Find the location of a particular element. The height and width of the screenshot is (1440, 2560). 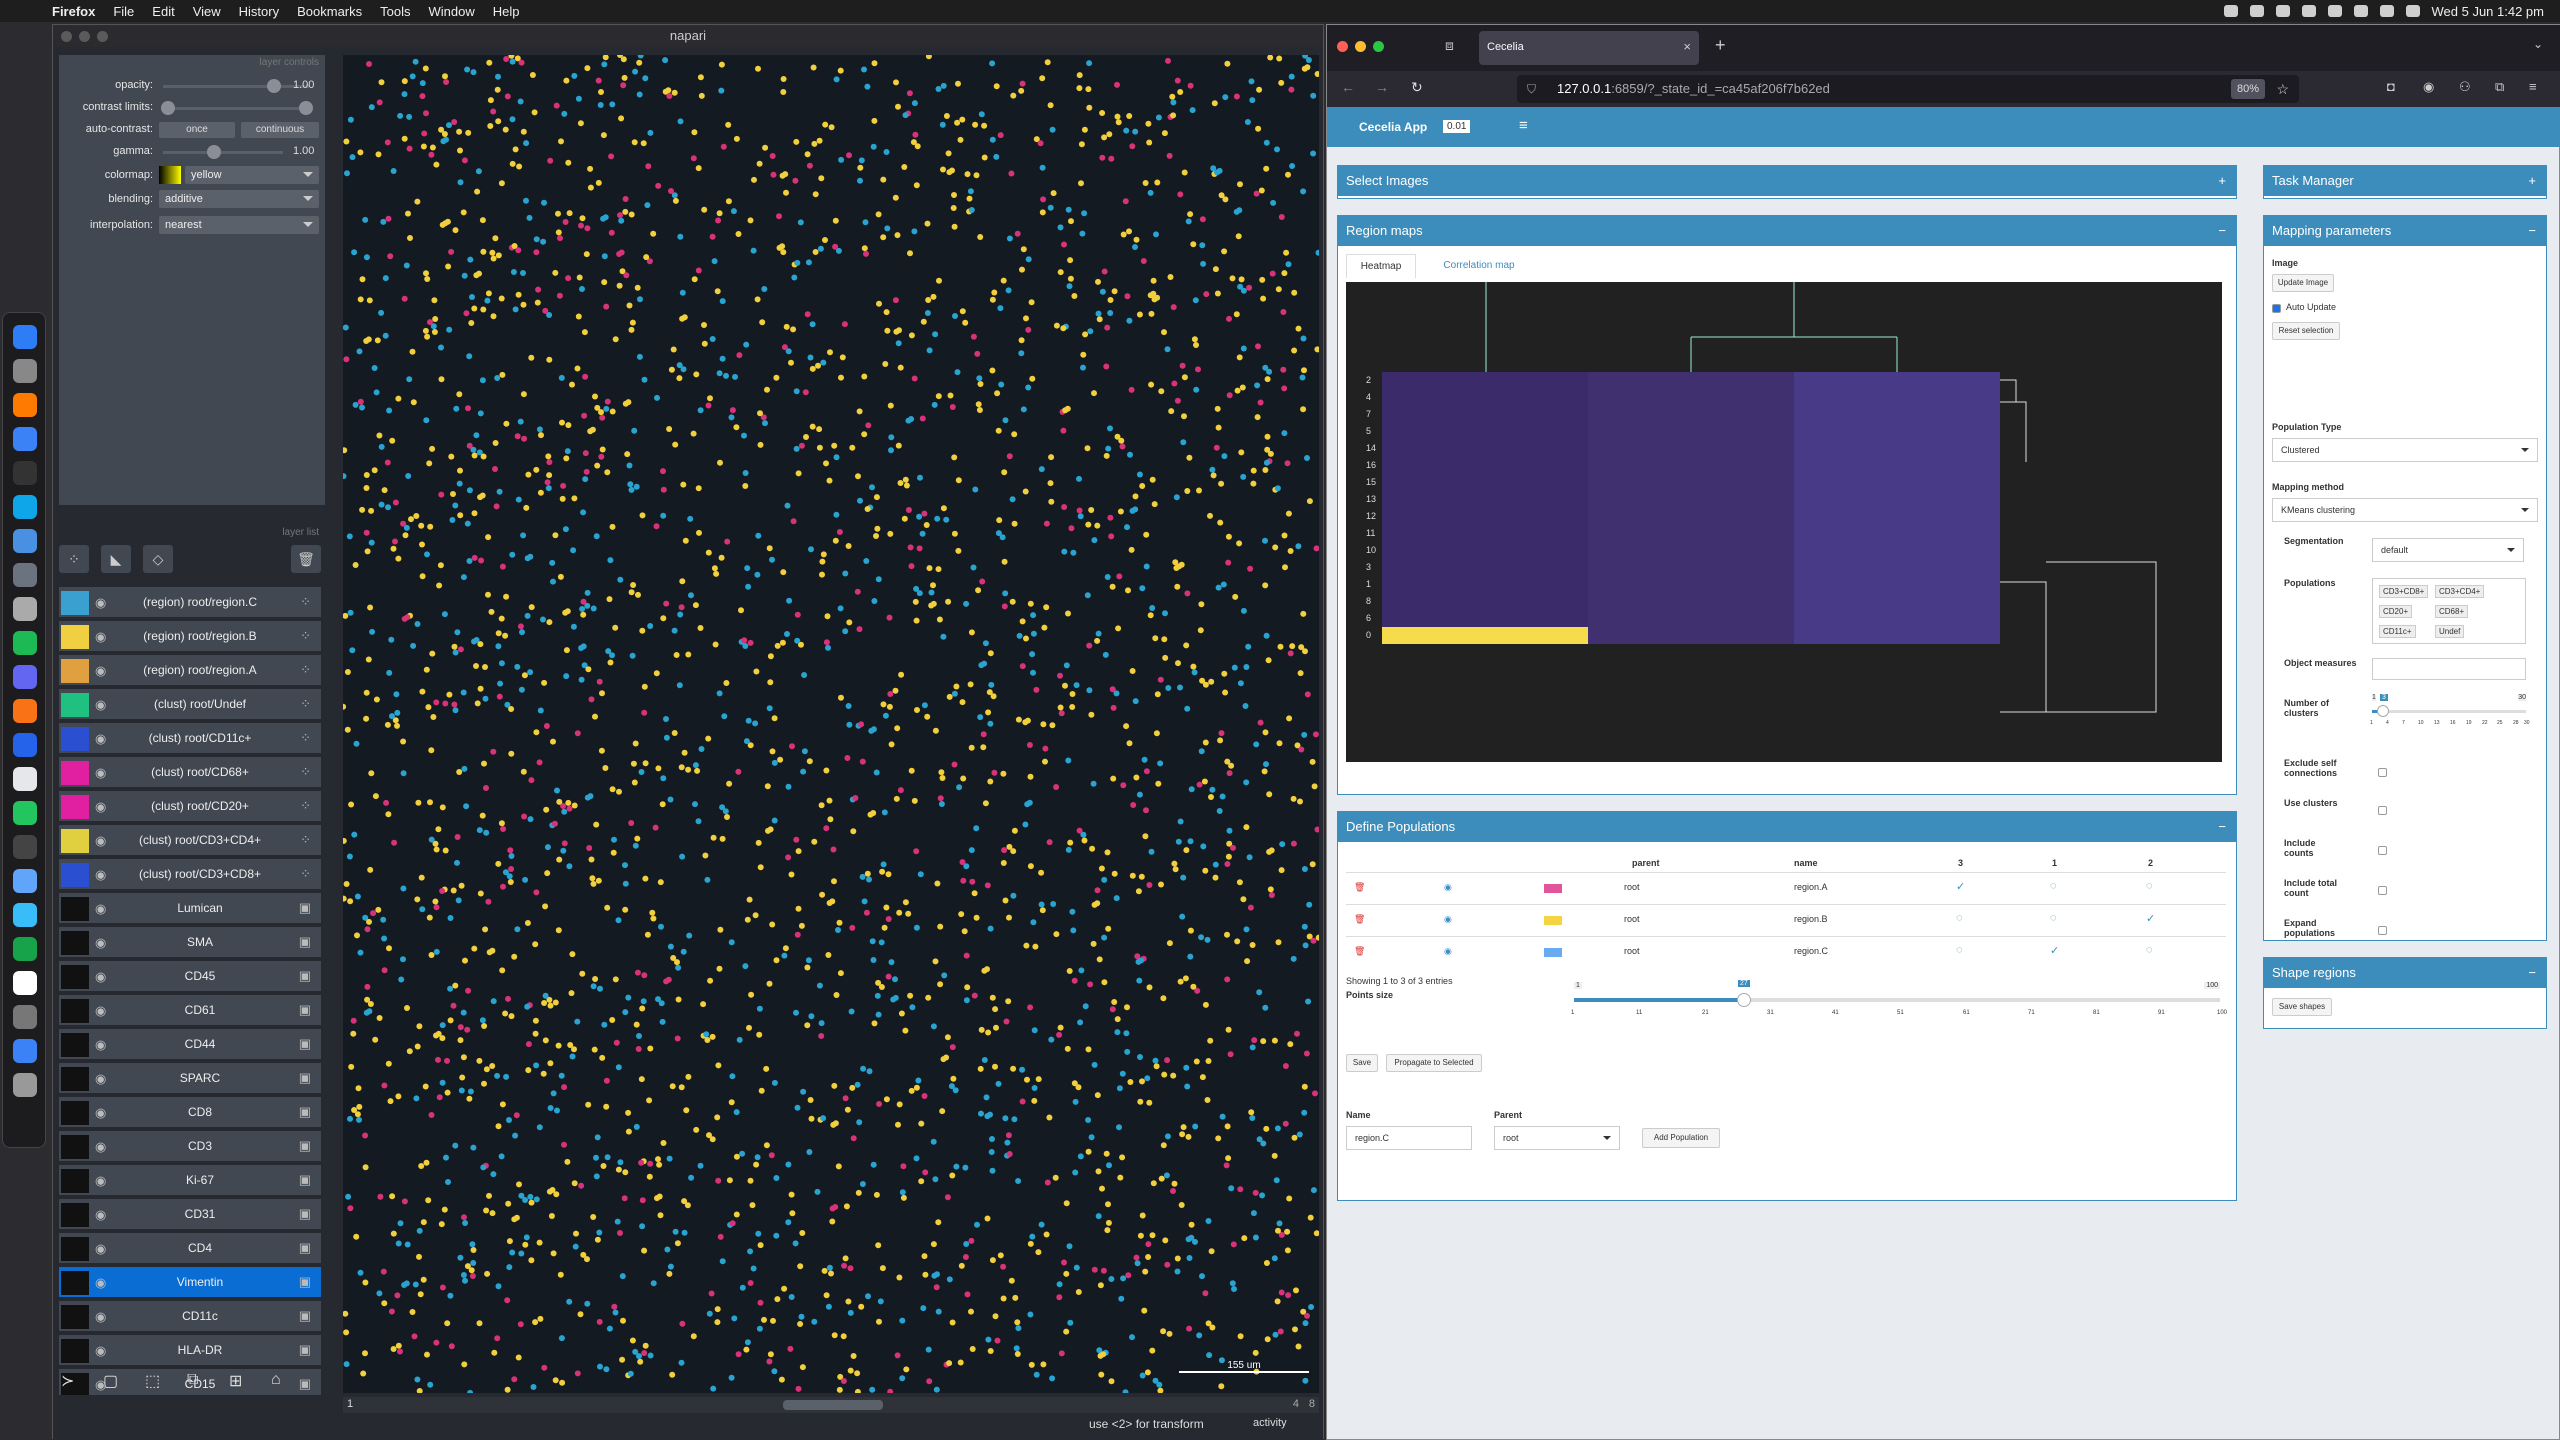

heatmap-plot: 2 4 7 5 14 16 15 13 12 11 10 3 1 8 6 0 is located at coordinates (1784, 522).